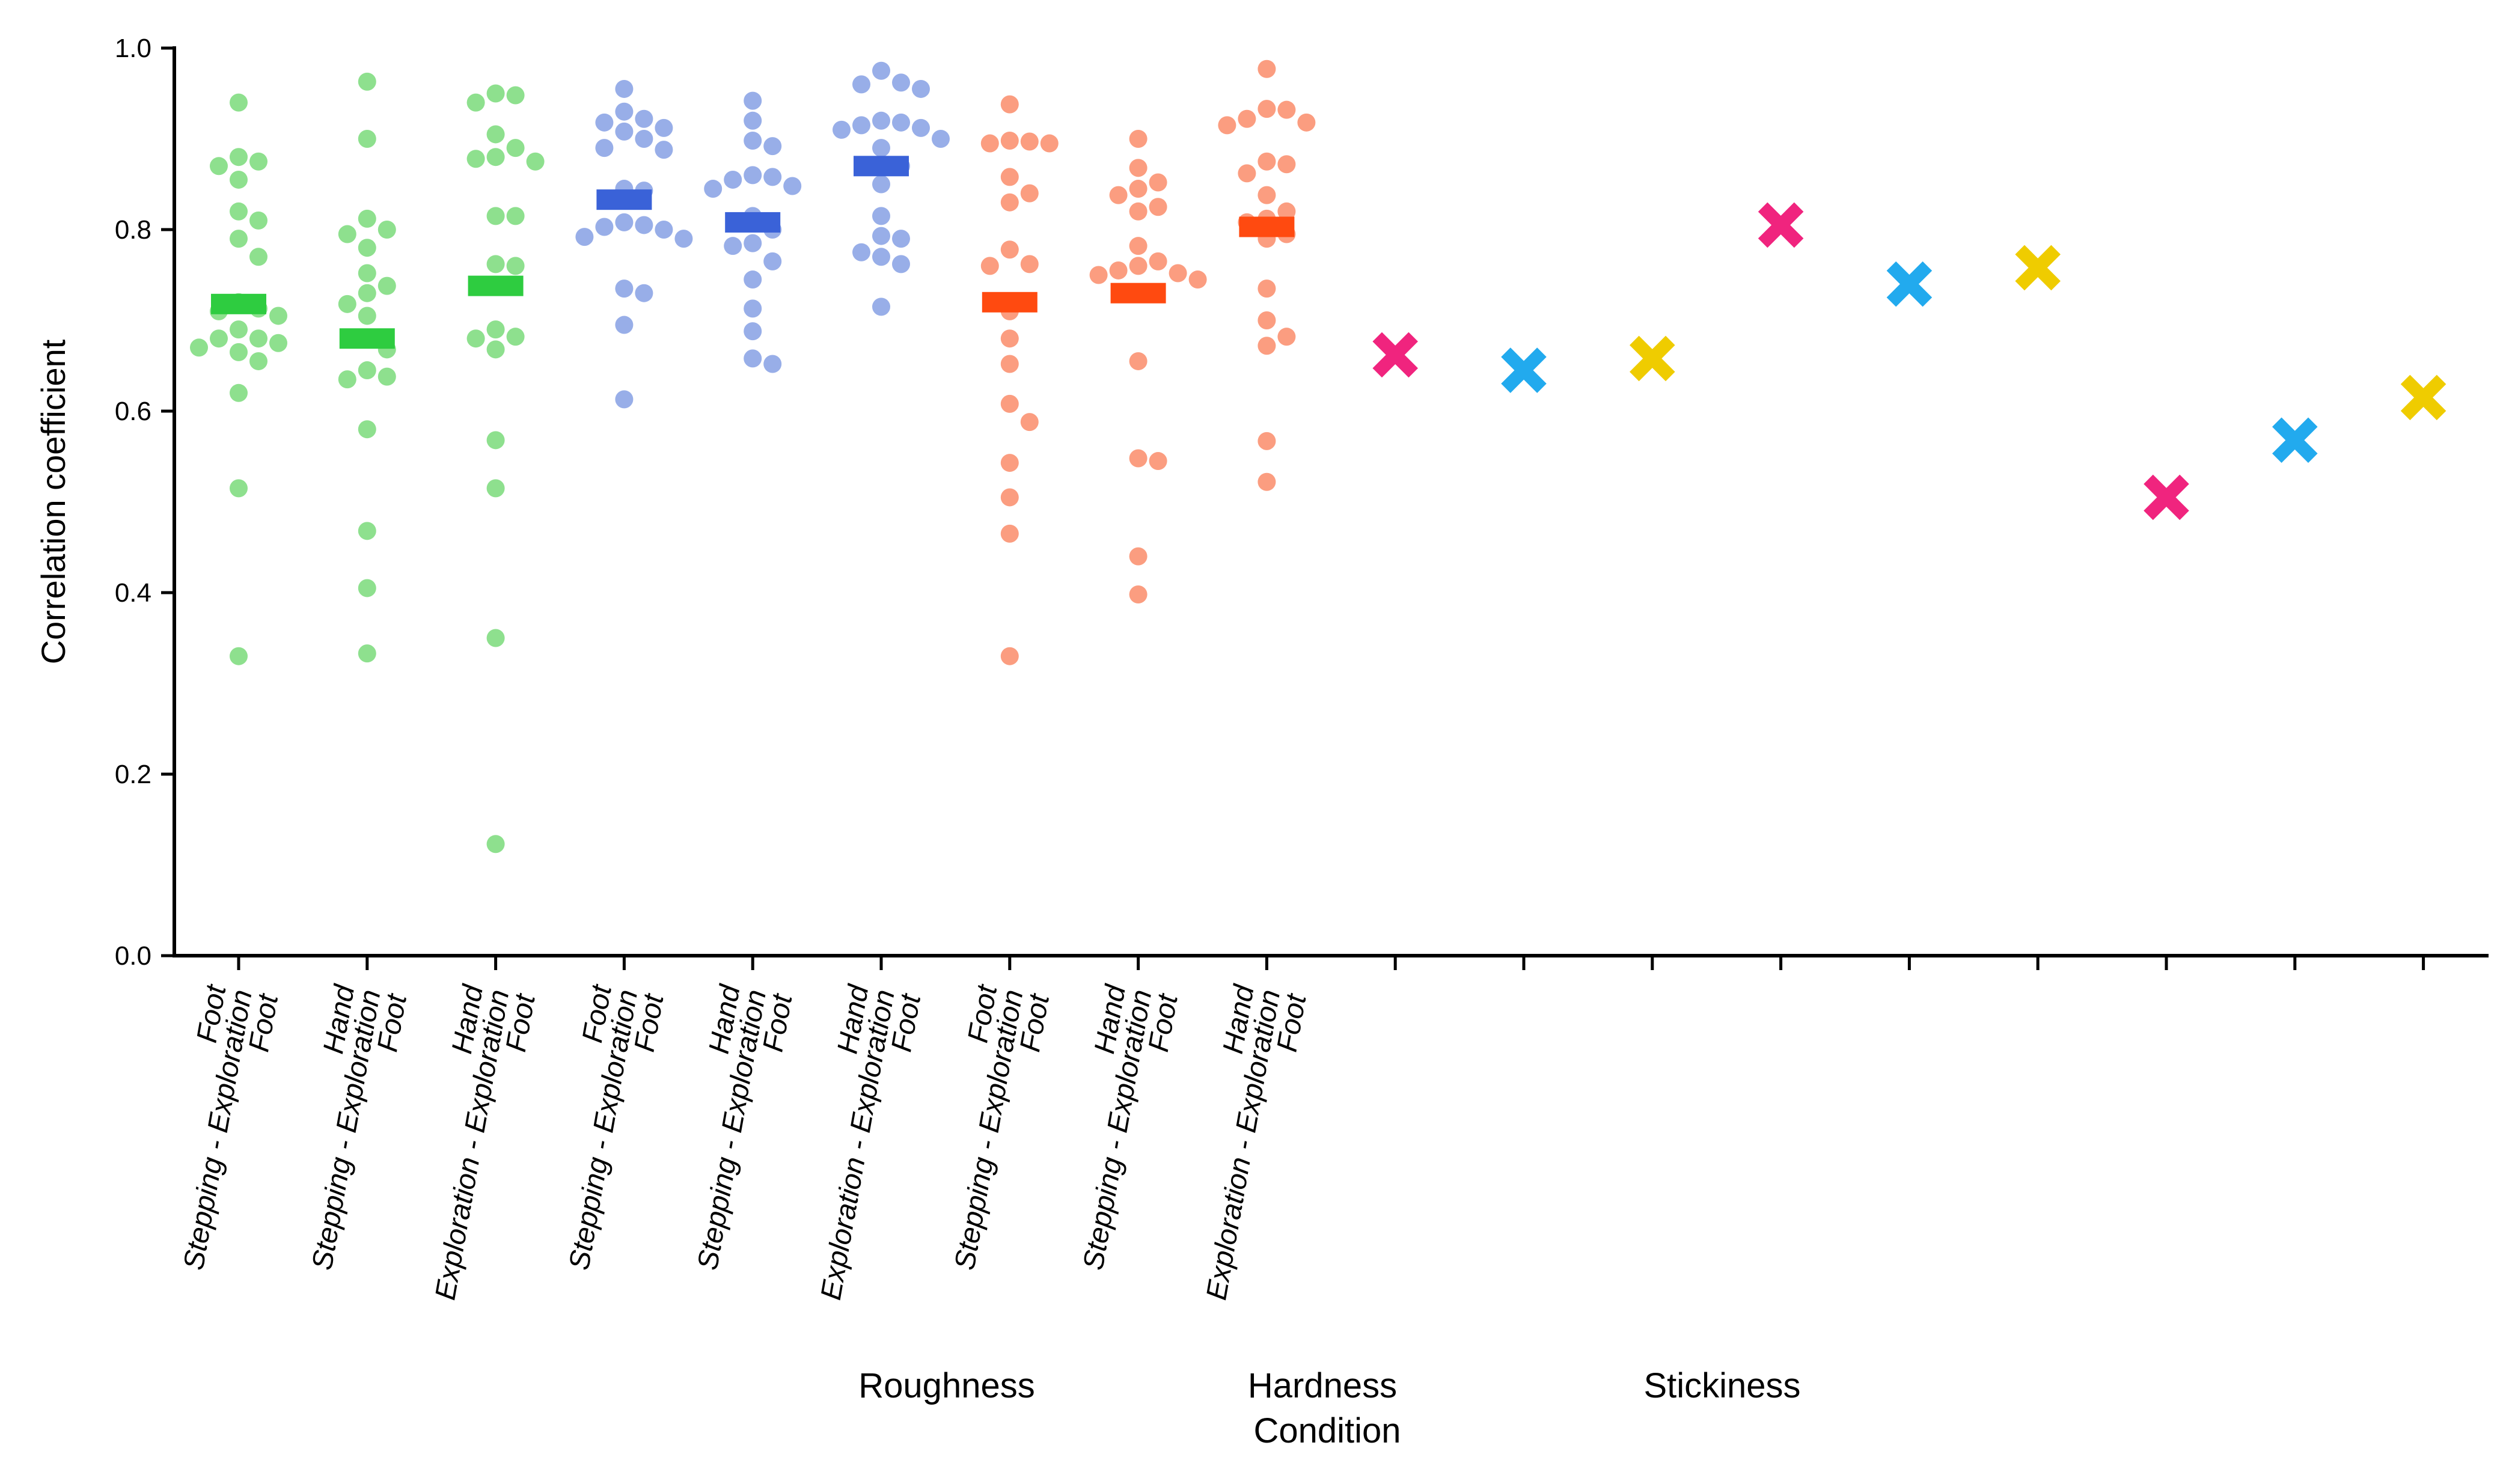 This screenshot has width=2512, height=1484. I want to click on group-label-roughness: Roughness, so click(946, 1385).